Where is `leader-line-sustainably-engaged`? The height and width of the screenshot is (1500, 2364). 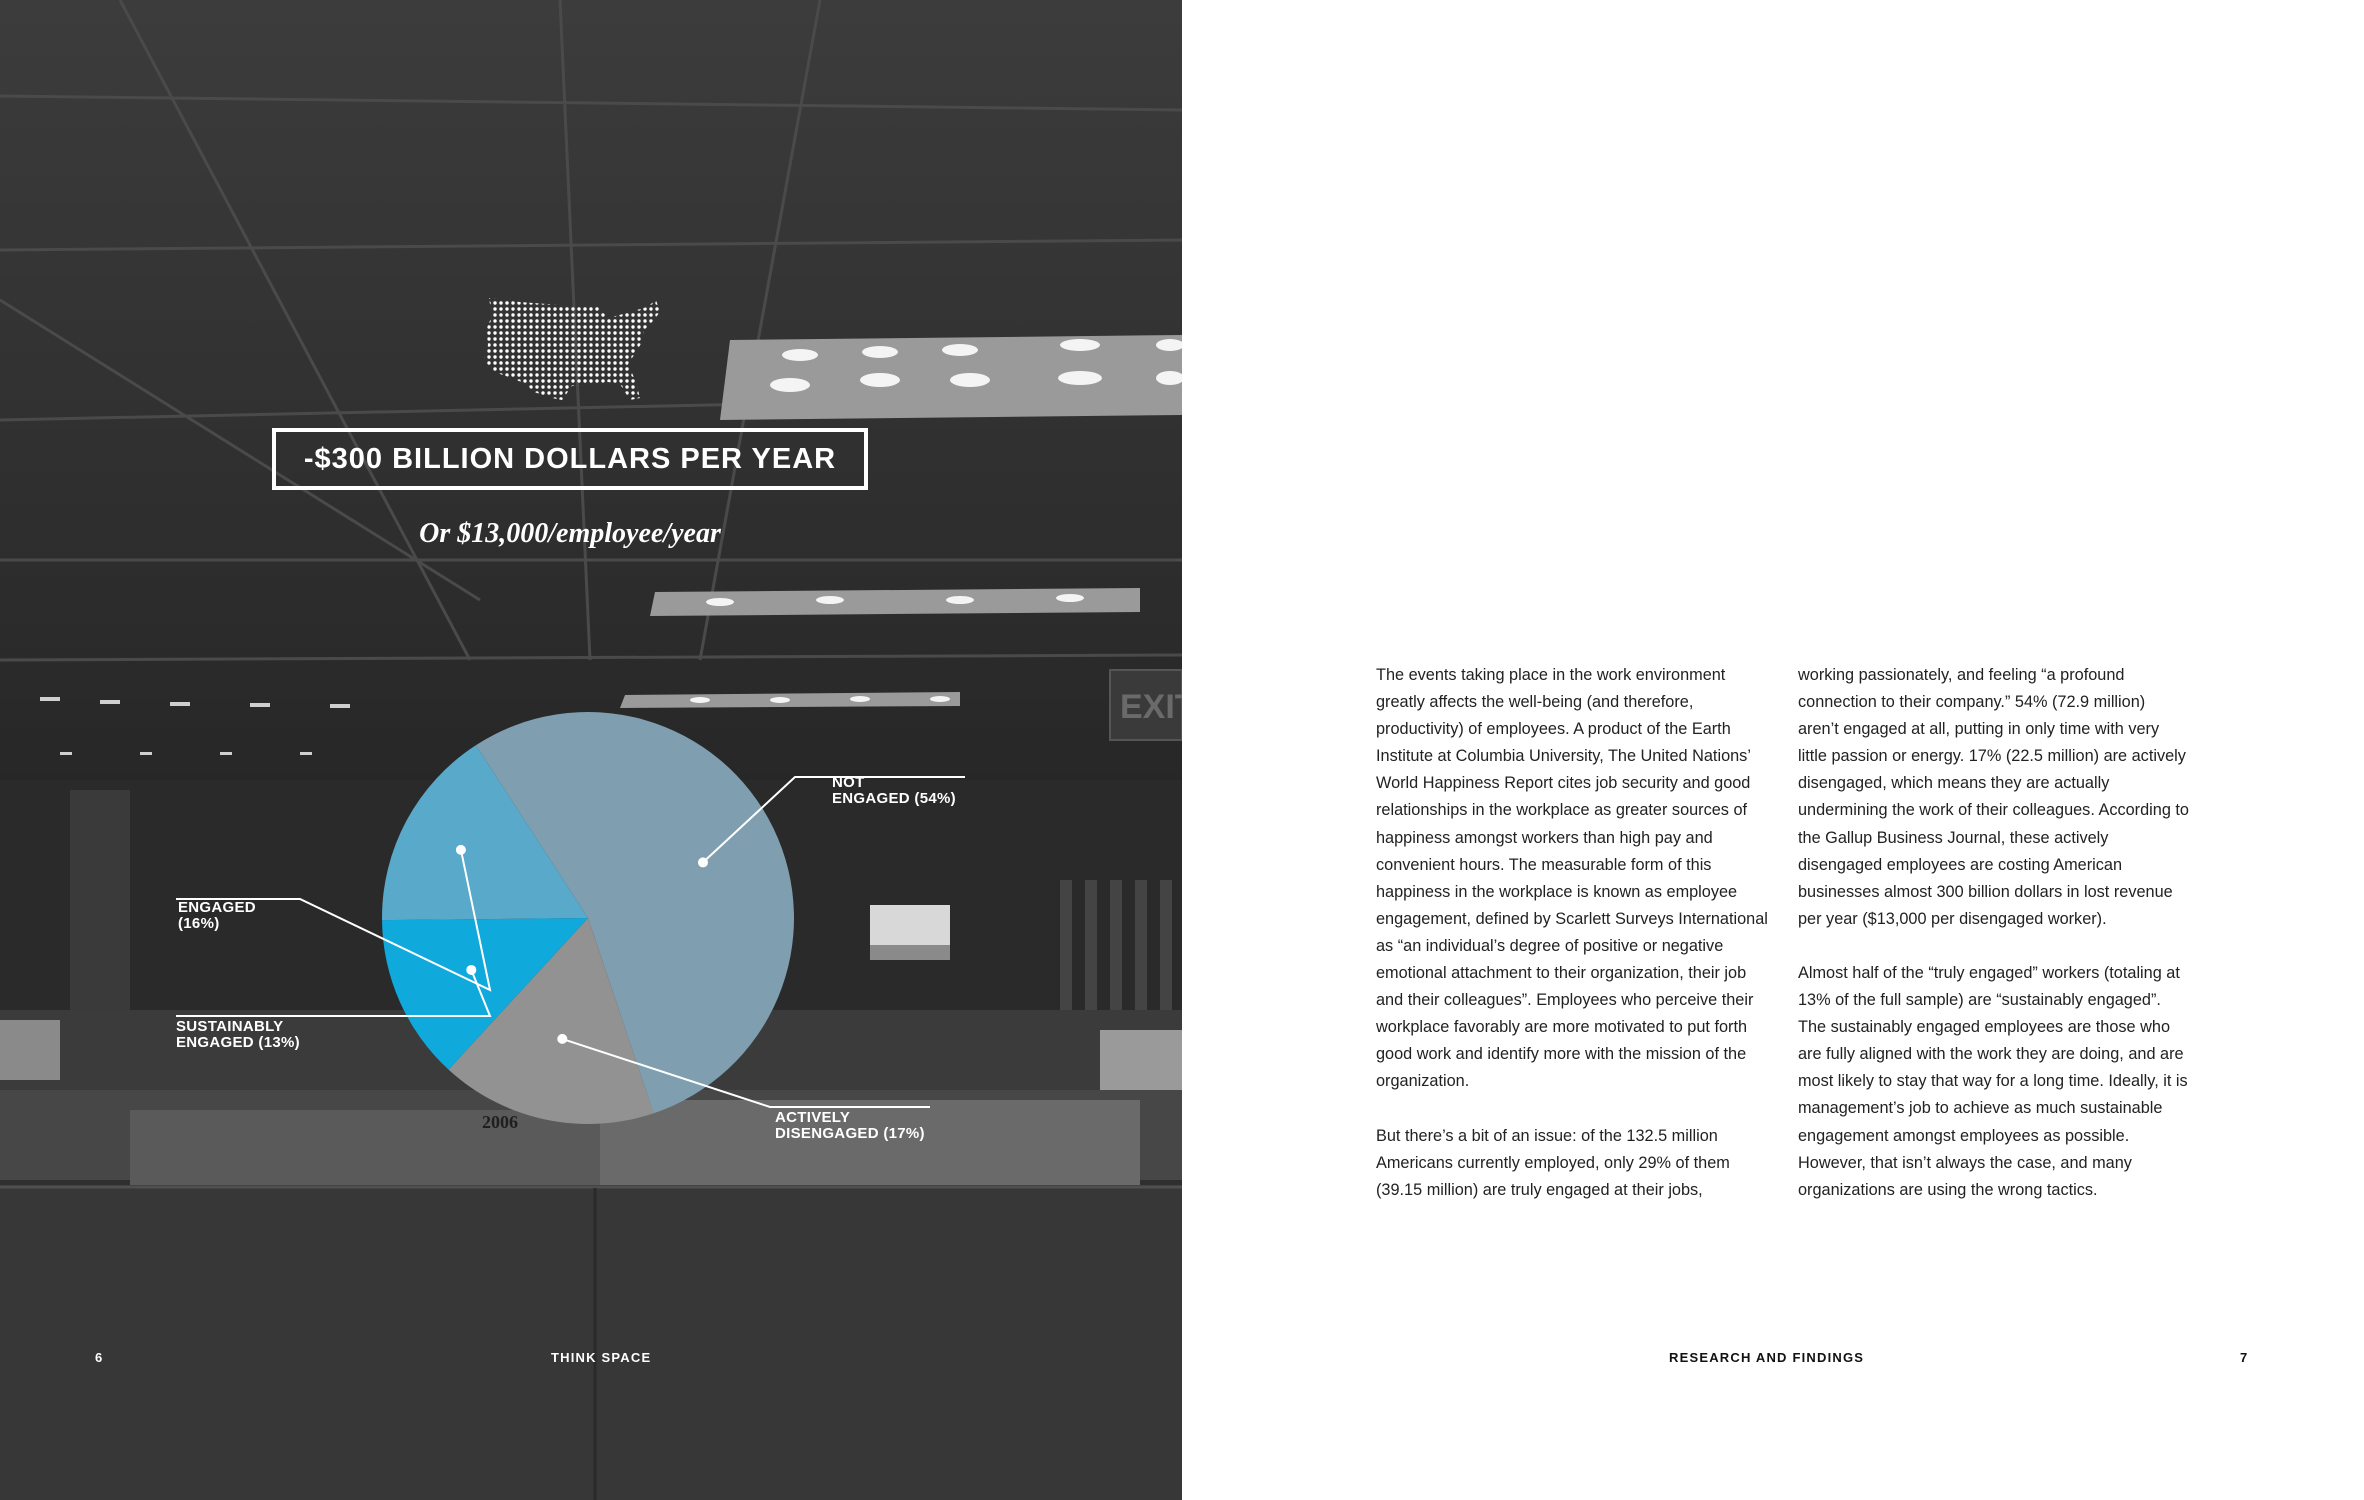 leader-line-sustainably-engaged is located at coordinates (334, 993).